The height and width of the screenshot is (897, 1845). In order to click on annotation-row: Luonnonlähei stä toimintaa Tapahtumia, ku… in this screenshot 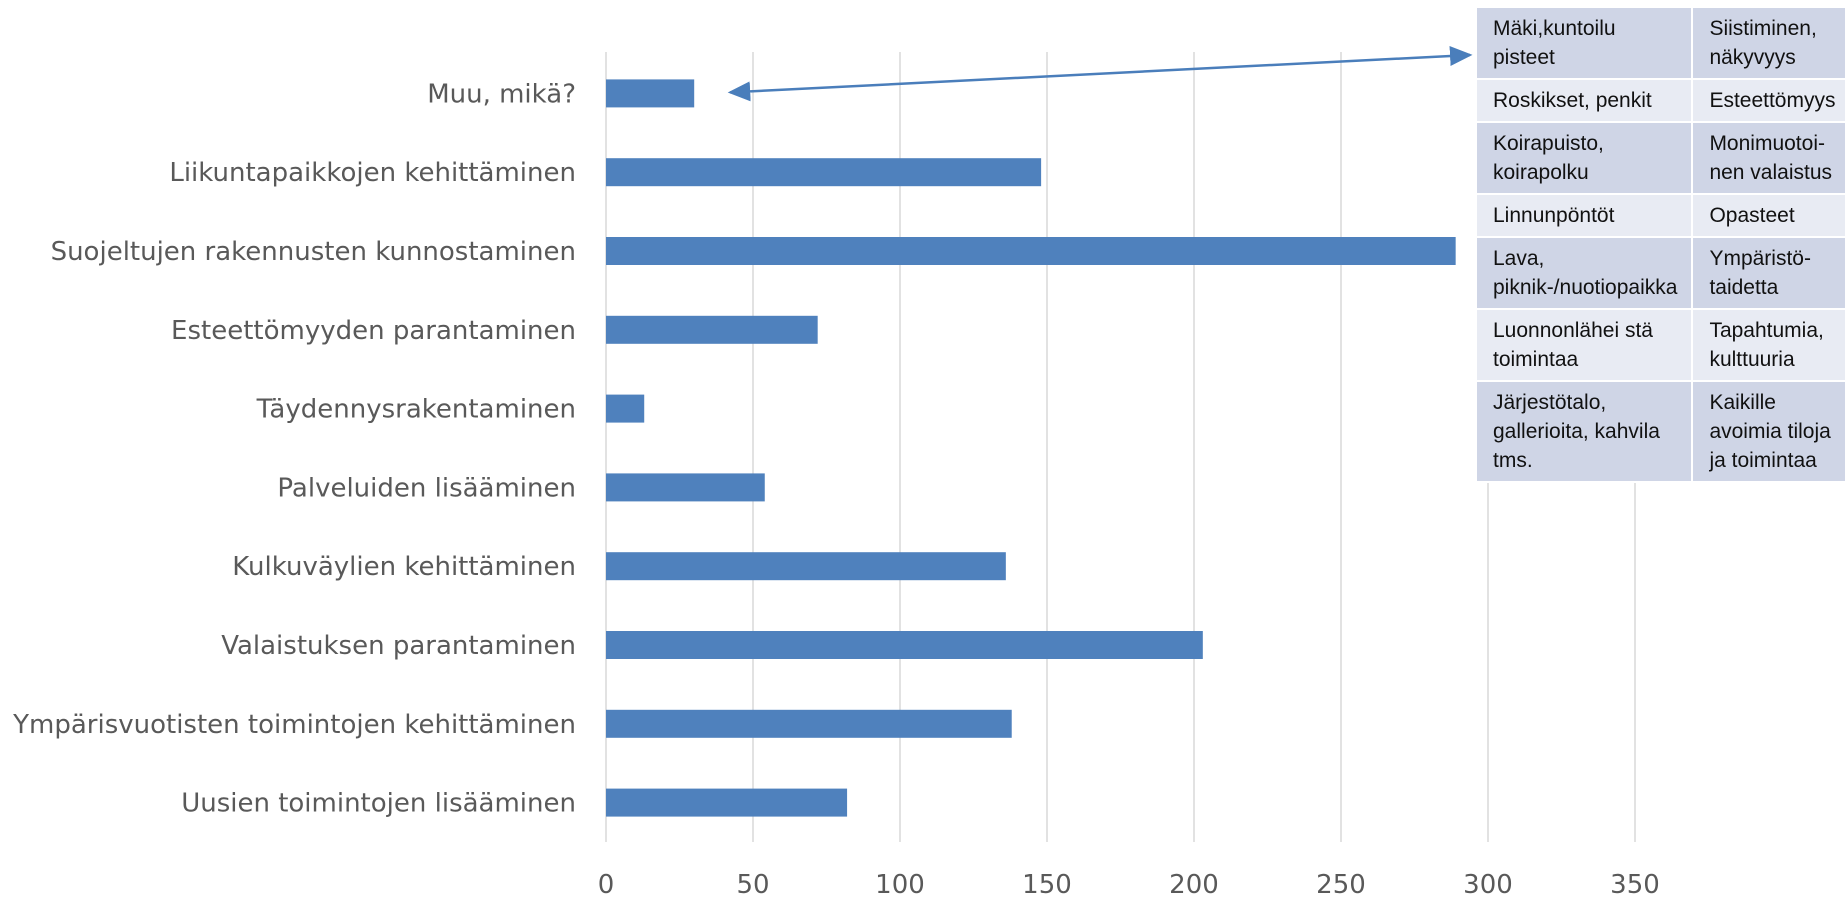, I will do `click(1659, 345)`.